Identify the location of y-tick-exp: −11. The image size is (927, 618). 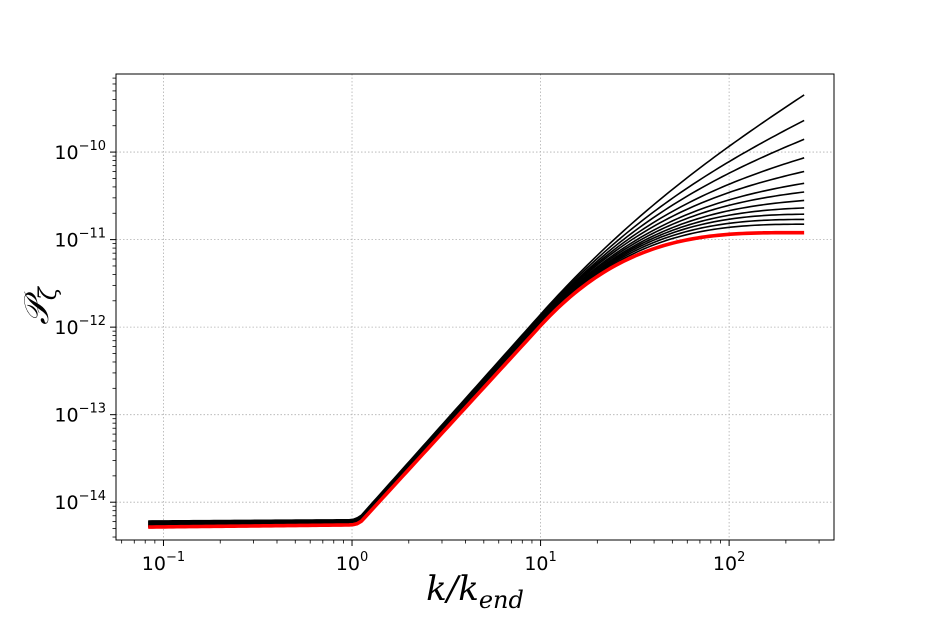
(92, 234).